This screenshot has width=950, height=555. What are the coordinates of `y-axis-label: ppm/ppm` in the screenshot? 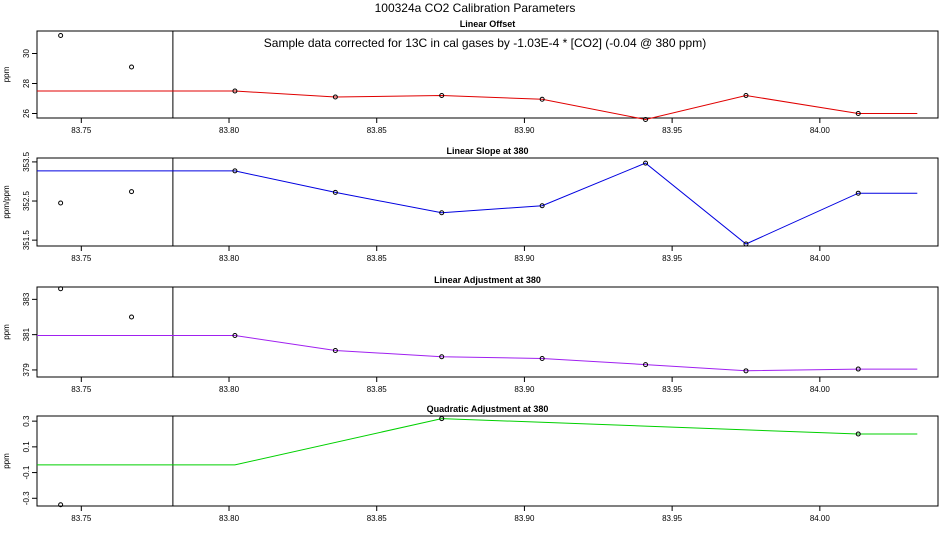 It's located at (6, 202).